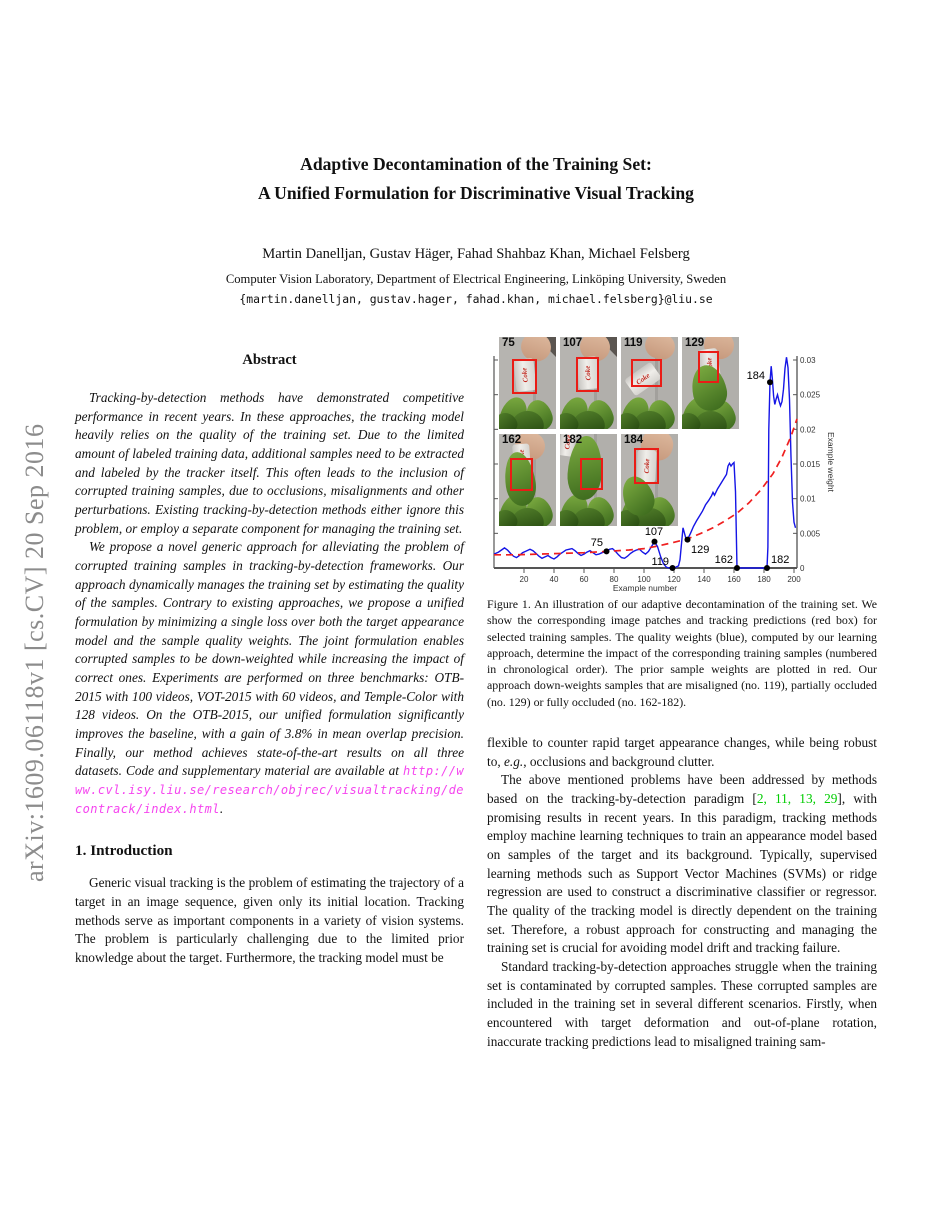  I want to click on training-sample-patch: Coke 75, so click(527, 383).